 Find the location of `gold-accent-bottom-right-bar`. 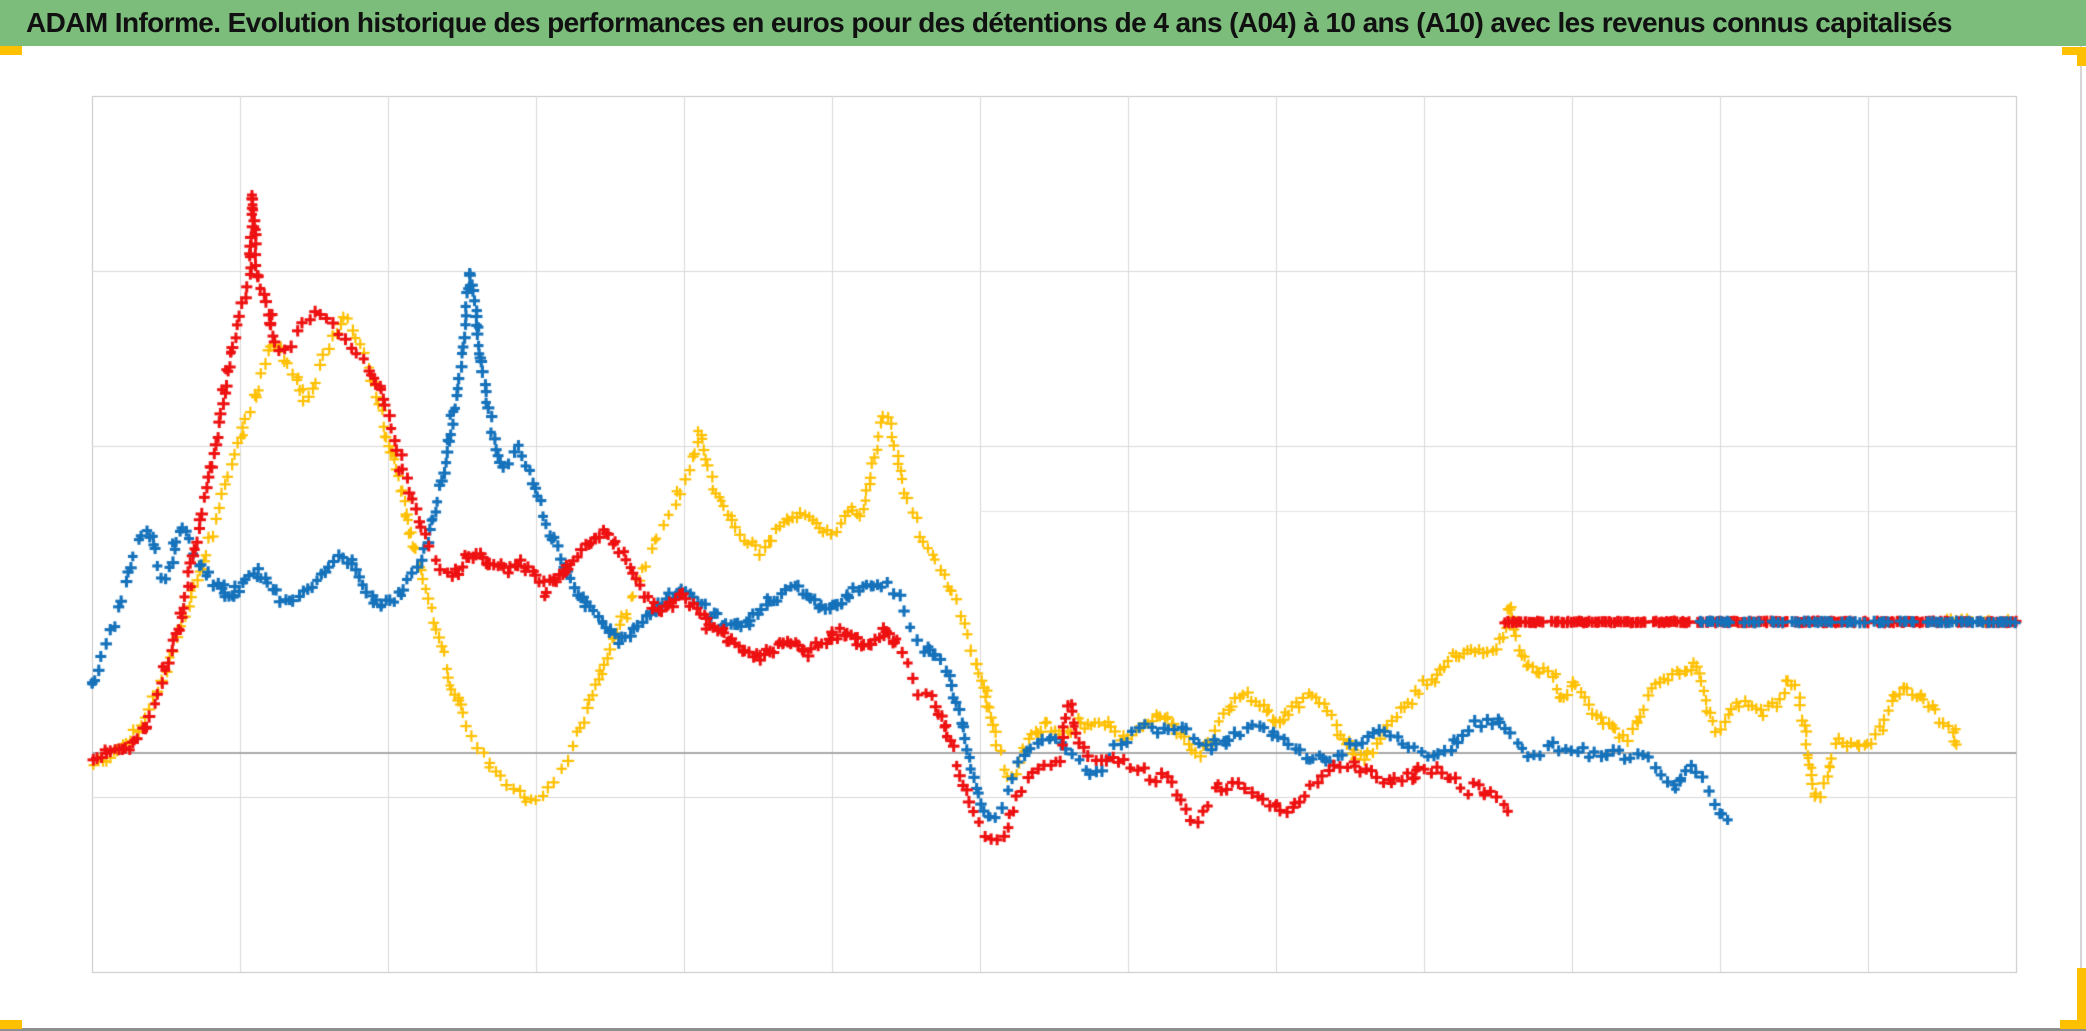

gold-accent-bottom-right-bar is located at coordinates (2073, 1024).